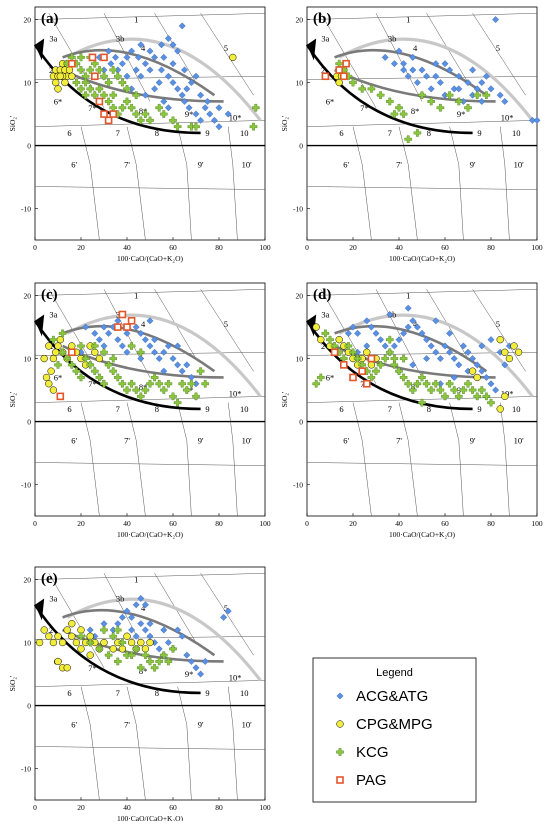  I want to click on field-label: 8*, so click(143, 387).